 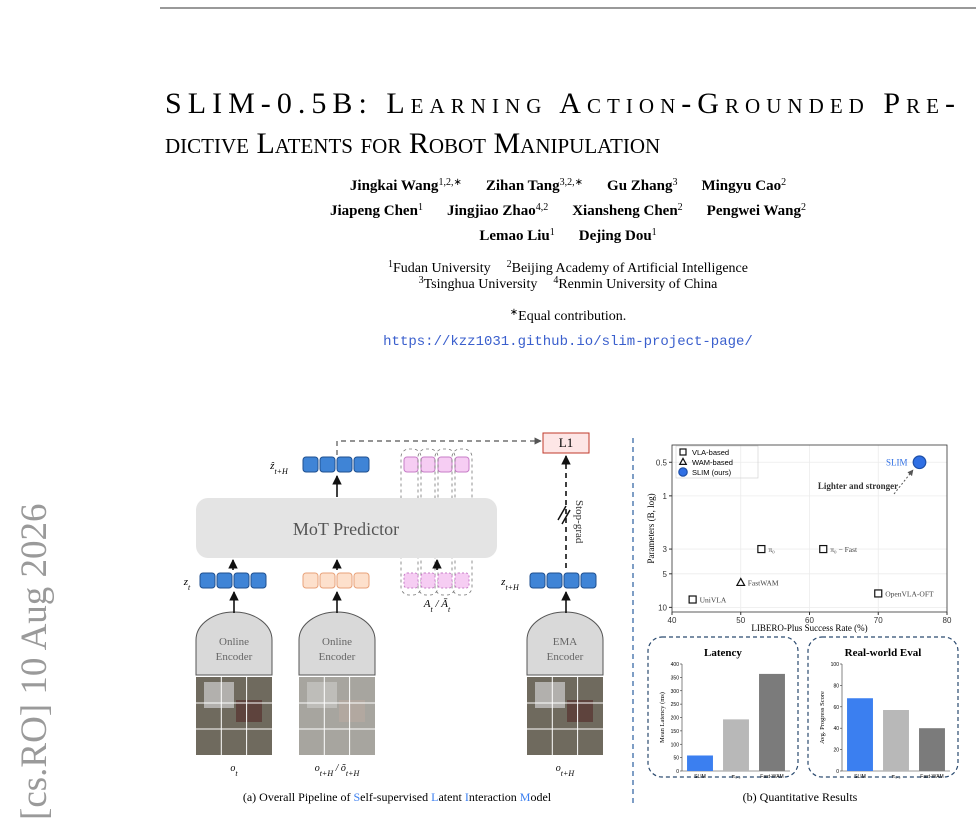 I want to click on x-tick-label: 70, so click(x=878, y=620).